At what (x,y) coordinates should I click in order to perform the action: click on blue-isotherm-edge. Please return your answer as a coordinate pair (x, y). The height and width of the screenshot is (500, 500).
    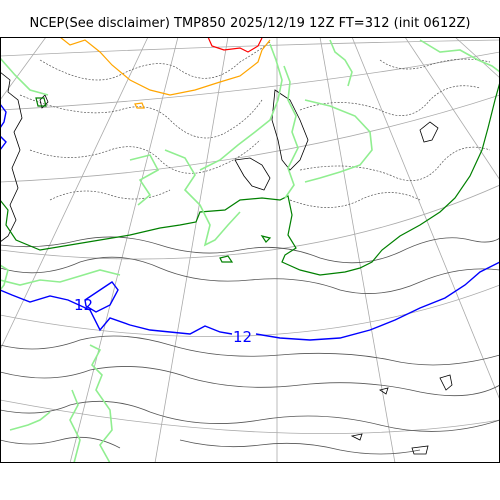
    Looking at the image, I should click on (3, 127).